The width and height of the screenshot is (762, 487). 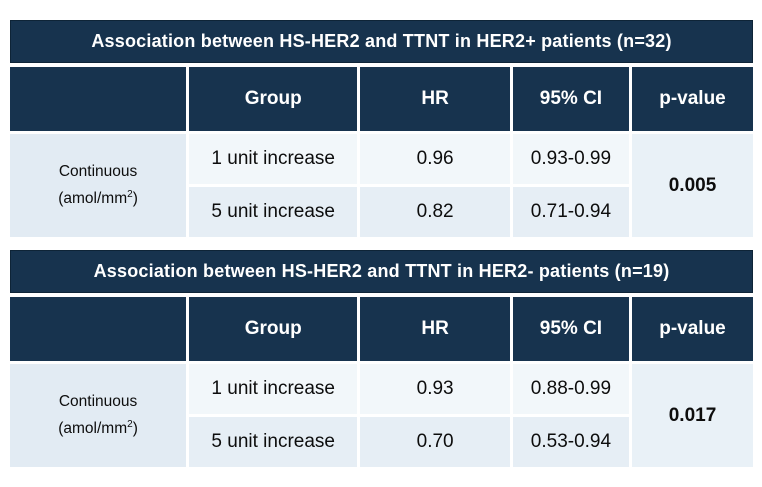 What do you see at coordinates (435, 159) in the screenshot?
I see `cell-hr-row1: 0.96` at bounding box center [435, 159].